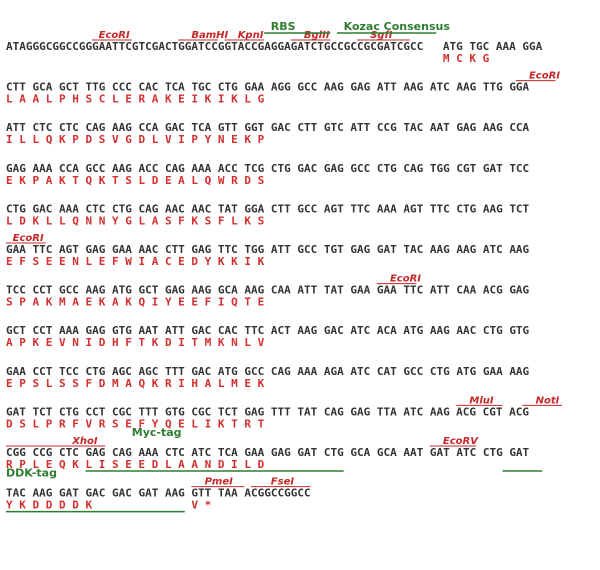 This screenshot has width=600, height=570. I want to click on amino-acid-sequence-10-0: R P L E Q K L I S E E D L A A N D I L D, so click(135, 464).